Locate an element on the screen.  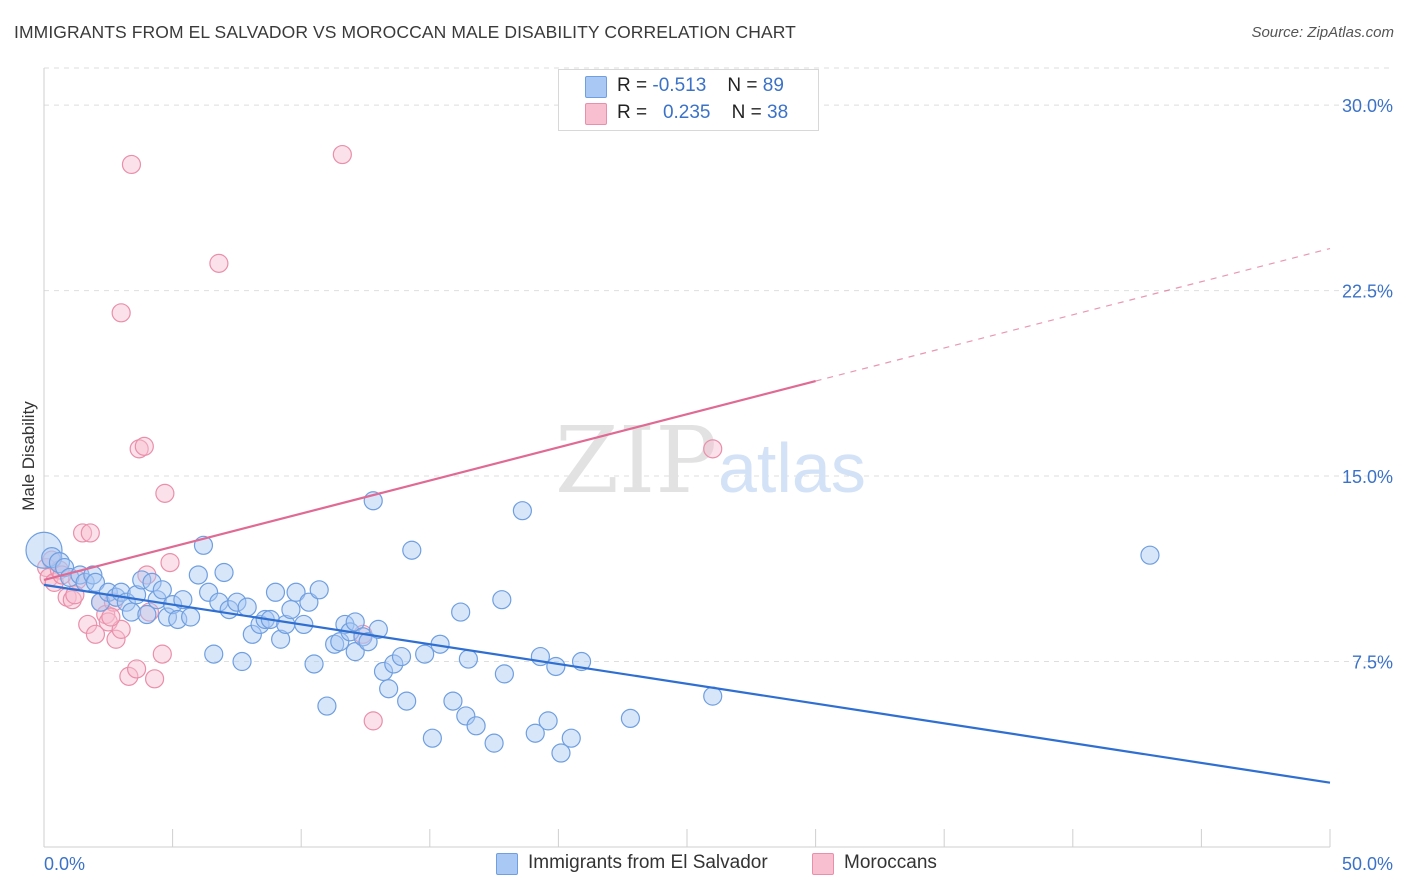
moroccans-trend-line-extrapolated is located at coordinates (1073, 314).